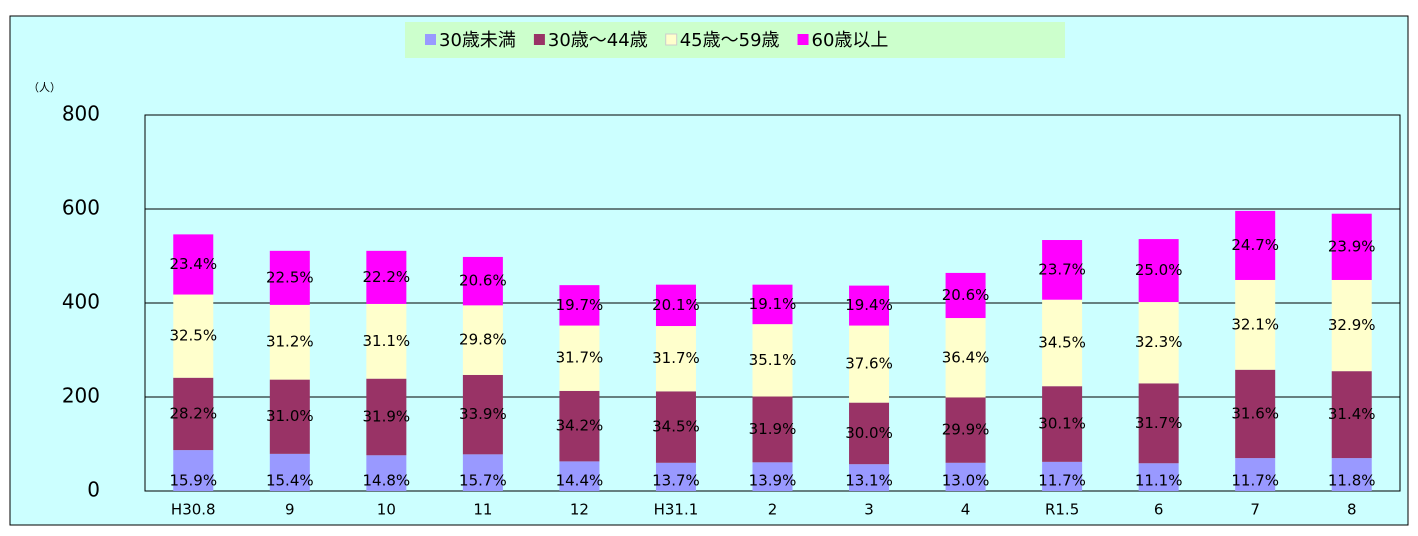 Image resolution: width=1418 pixels, height=536 pixels. I want to click on data-label: 29.9%, so click(966, 430).